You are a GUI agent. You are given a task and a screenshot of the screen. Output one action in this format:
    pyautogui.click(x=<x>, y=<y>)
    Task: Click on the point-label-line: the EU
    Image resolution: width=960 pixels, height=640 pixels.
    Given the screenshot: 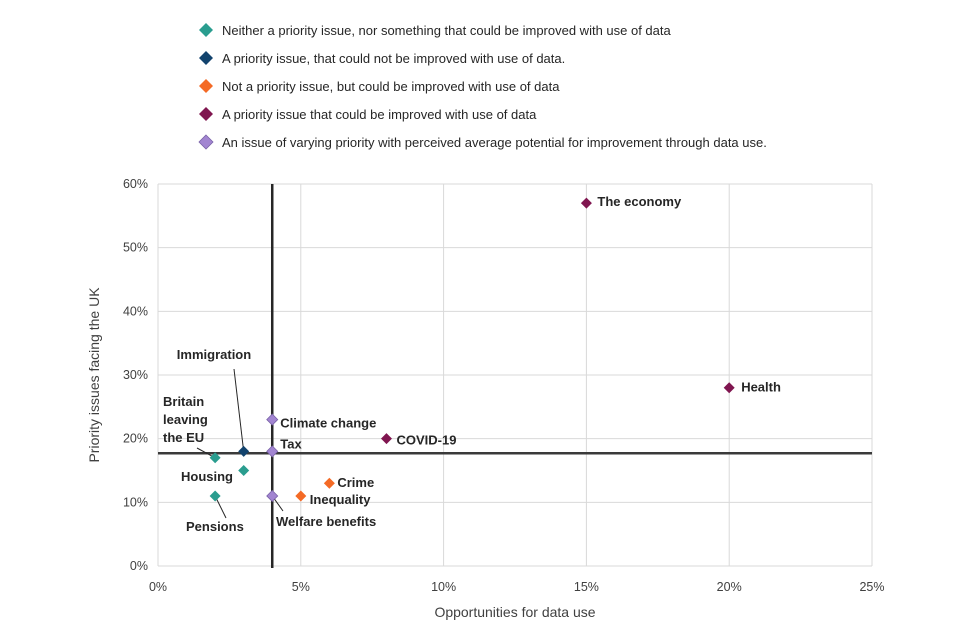 What is the action you would take?
    pyautogui.click(x=183, y=437)
    